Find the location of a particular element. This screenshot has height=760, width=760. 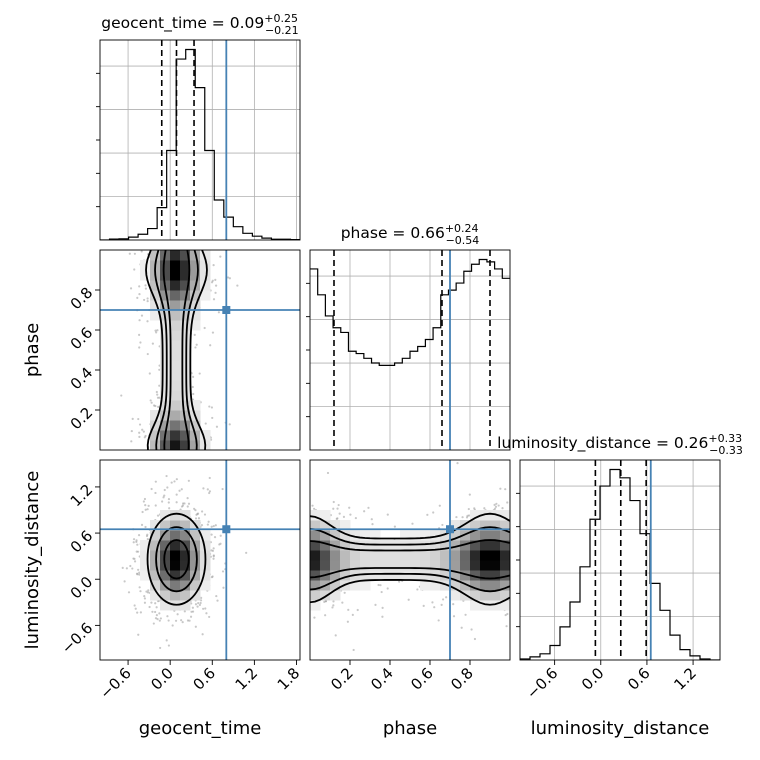

title-main: geocent_time = 0.09 is located at coordinates (182, 23).